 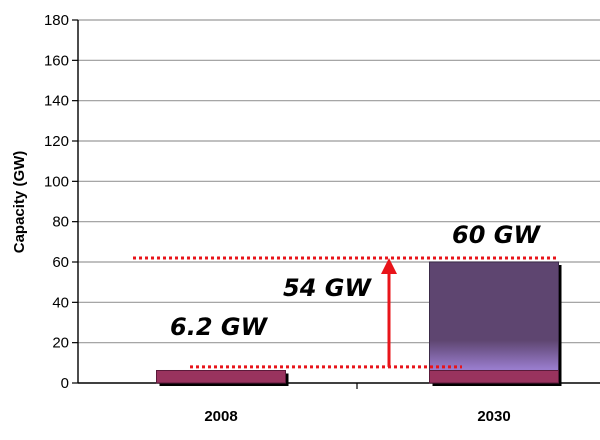 What do you see at coordinates (60, 343) in the screenshot?
I see `y-tick-label-20: 20` at bounding box center [60, 343].